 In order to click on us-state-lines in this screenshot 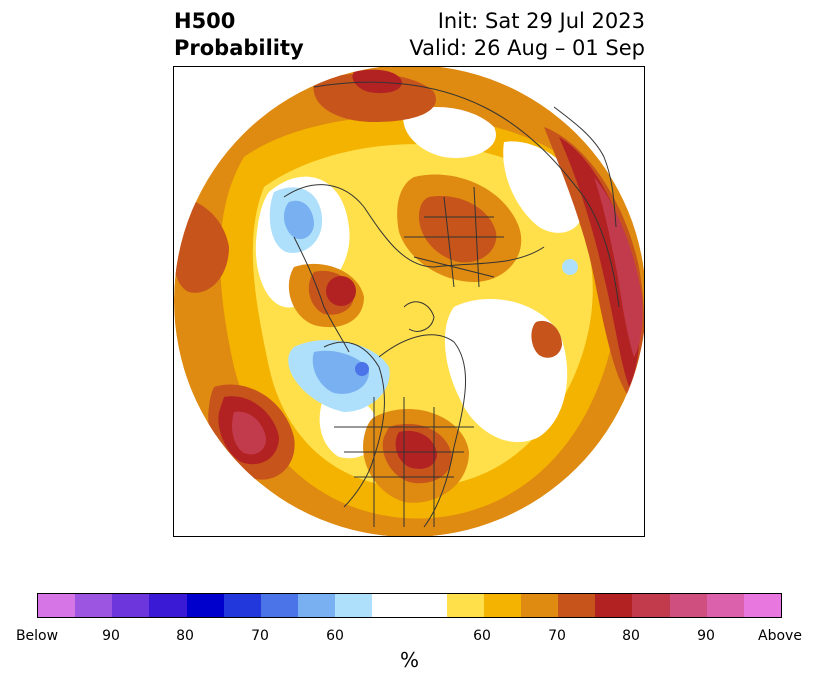, I will do `click(404, 462)`.